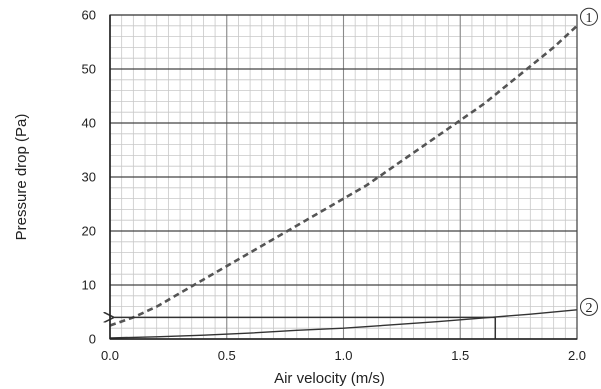 Image resolution: width=601 pixels, height=389 pixels. I want to click on x-tick-label: 2.0, so click(577, 355).